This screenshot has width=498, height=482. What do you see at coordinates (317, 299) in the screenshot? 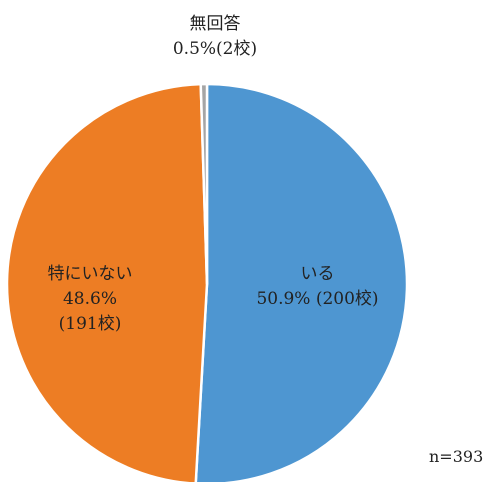
I see `label-yes-value: 50.9% (200校)` at bounding box center [317, 299].